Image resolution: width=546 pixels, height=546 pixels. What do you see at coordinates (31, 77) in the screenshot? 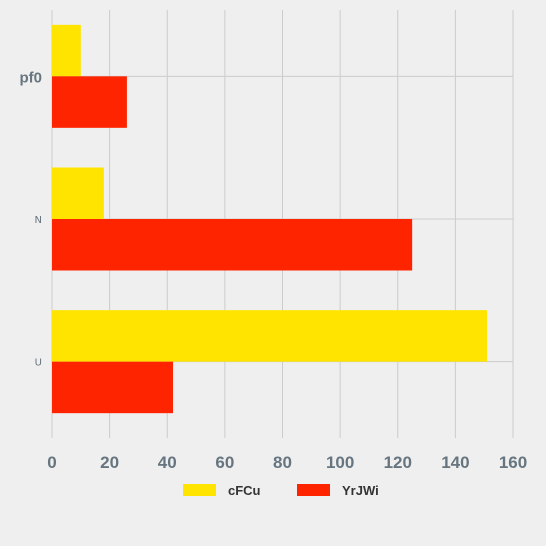
I see `y-category-label: pf0` at bounding box center [31, 77].